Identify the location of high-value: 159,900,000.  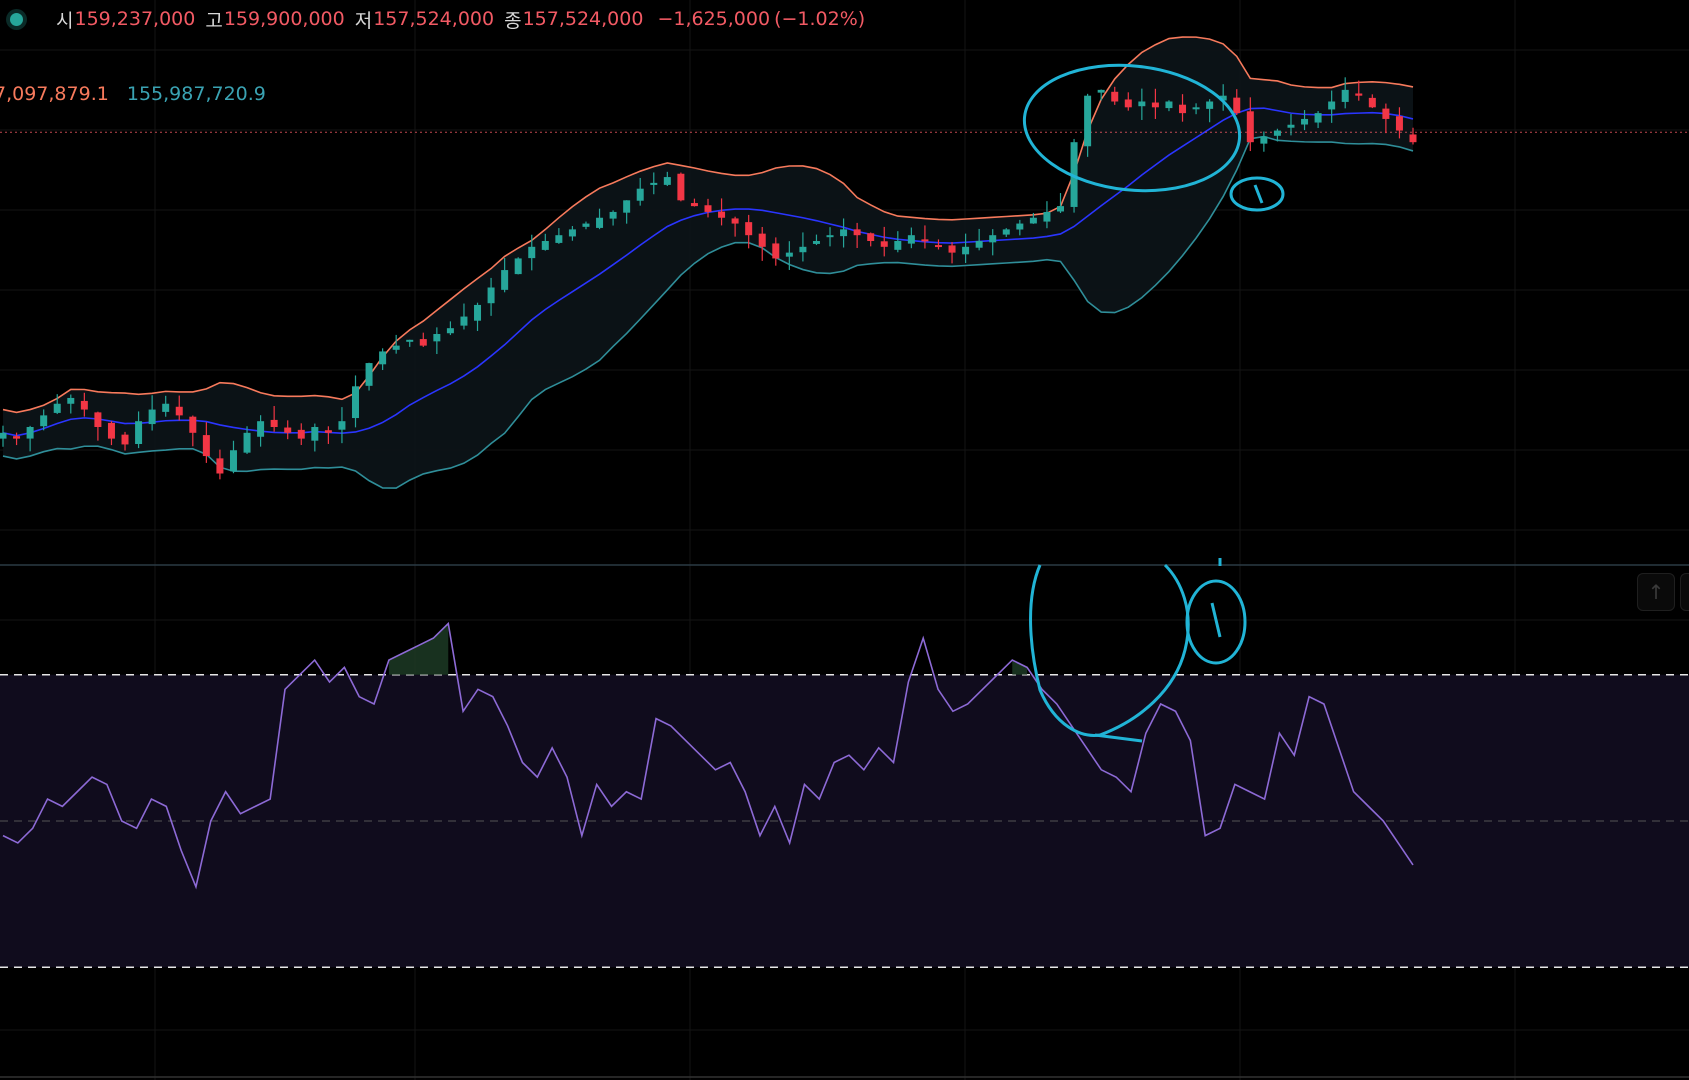
(284, 19).